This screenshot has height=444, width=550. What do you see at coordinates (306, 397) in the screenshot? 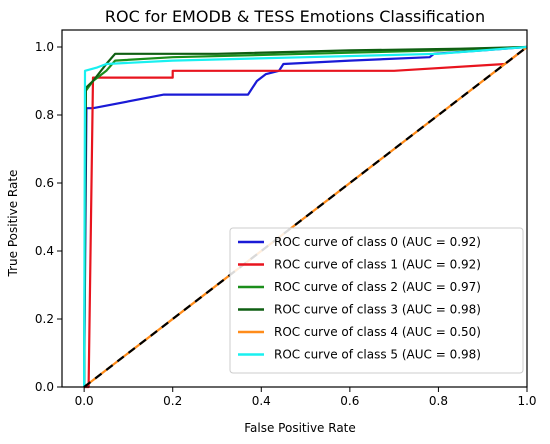
I see `x-axis-ticks: 0.0 0.2 0.4 0.6 0.8 1.0` at bounding box center [306, 397].